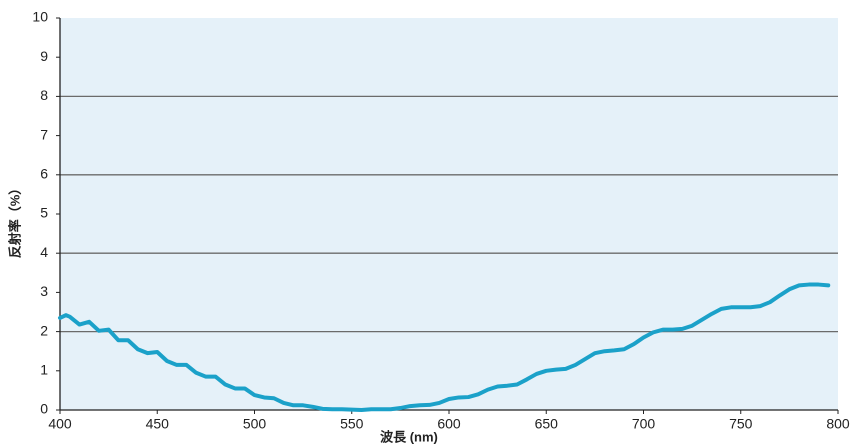 This screenshot has height=447, width=854. I want to click on x-tick-label: 600, so click(449, 424).